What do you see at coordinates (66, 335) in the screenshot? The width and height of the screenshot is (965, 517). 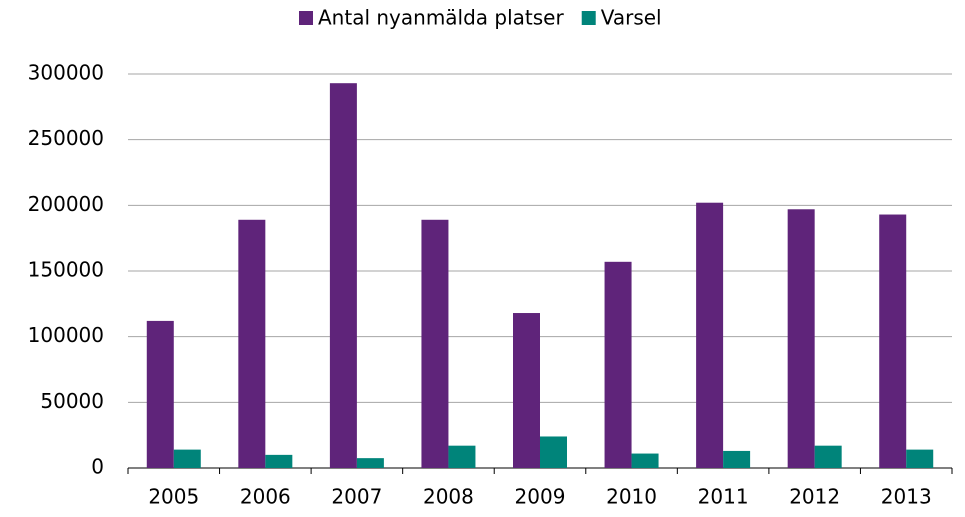 I see `y-tick-label: 100000` at bounding box center [66, 335].